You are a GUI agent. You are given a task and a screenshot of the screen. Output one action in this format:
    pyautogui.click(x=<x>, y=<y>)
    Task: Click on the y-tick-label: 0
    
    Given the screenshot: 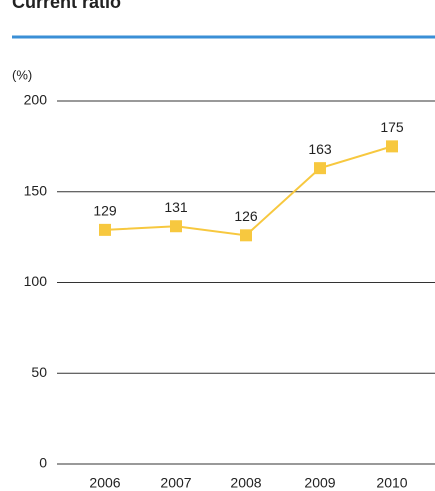 What is the action you would take?
    pyautogui.click(x=43, y=463)
    